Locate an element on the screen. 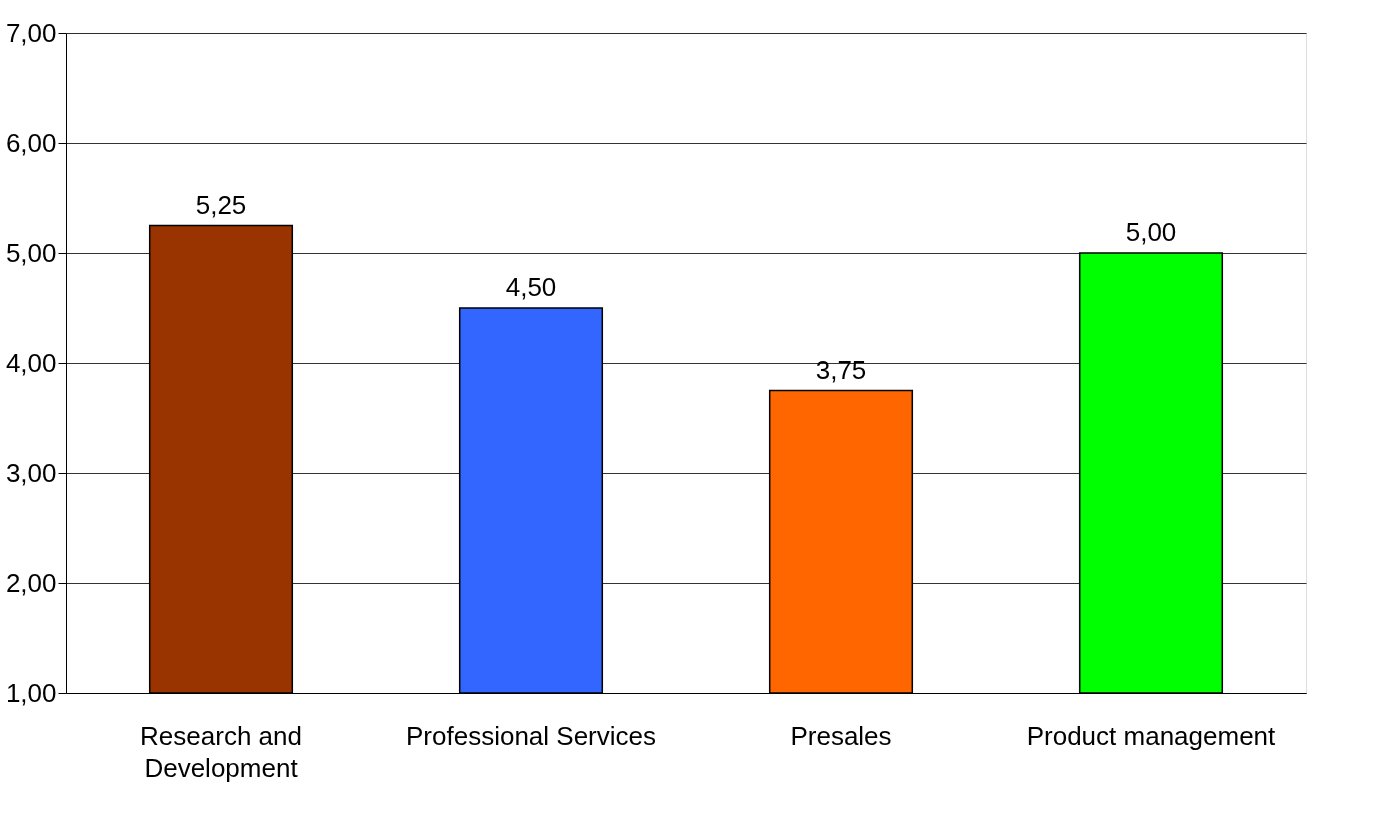 This screenshot has width=1379, height=822. x-tick-label: Research and Development is located at coordinates (221, 751).